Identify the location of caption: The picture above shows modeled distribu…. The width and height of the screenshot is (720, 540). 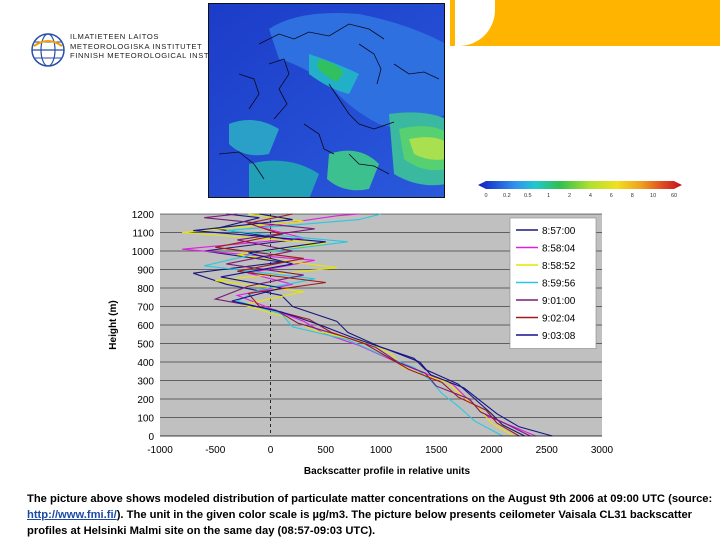
(372, 515).